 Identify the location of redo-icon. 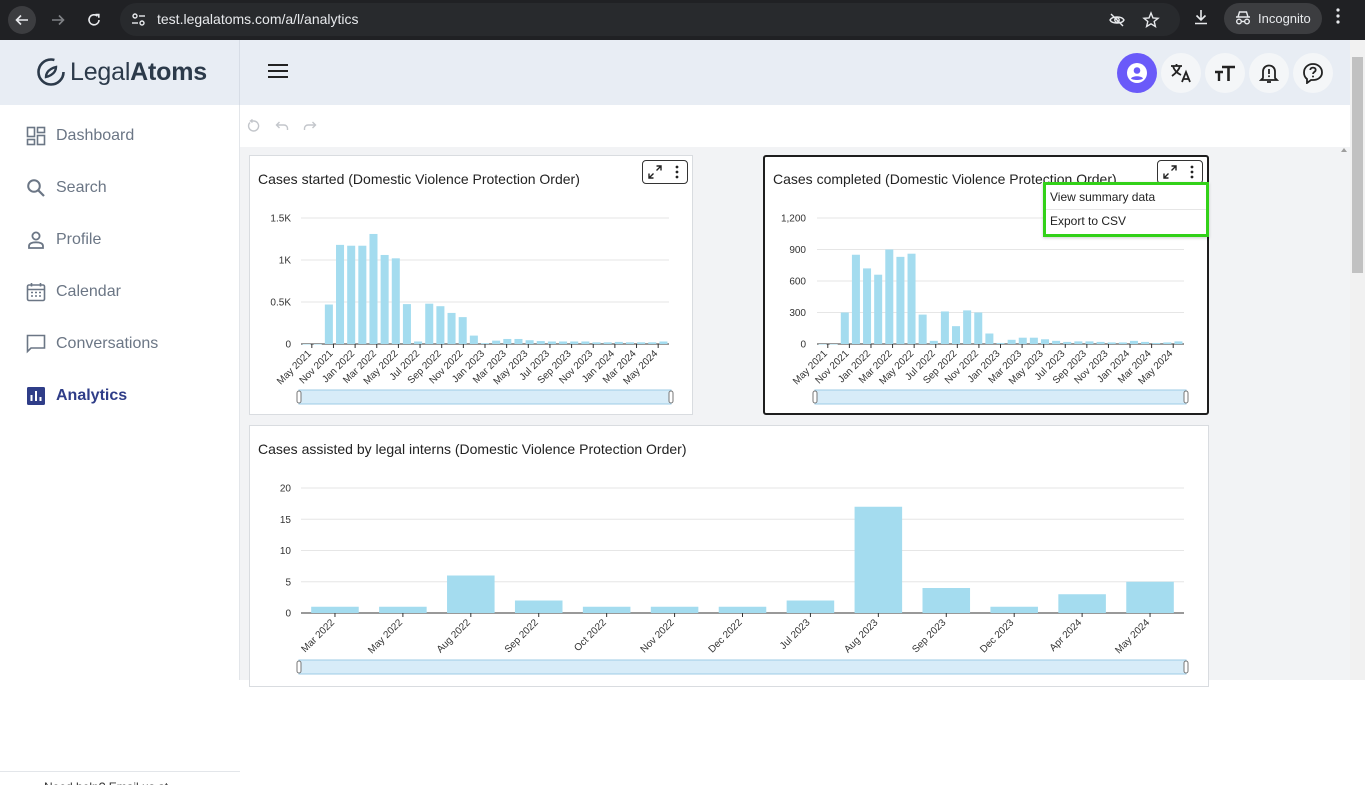
(310, 126).